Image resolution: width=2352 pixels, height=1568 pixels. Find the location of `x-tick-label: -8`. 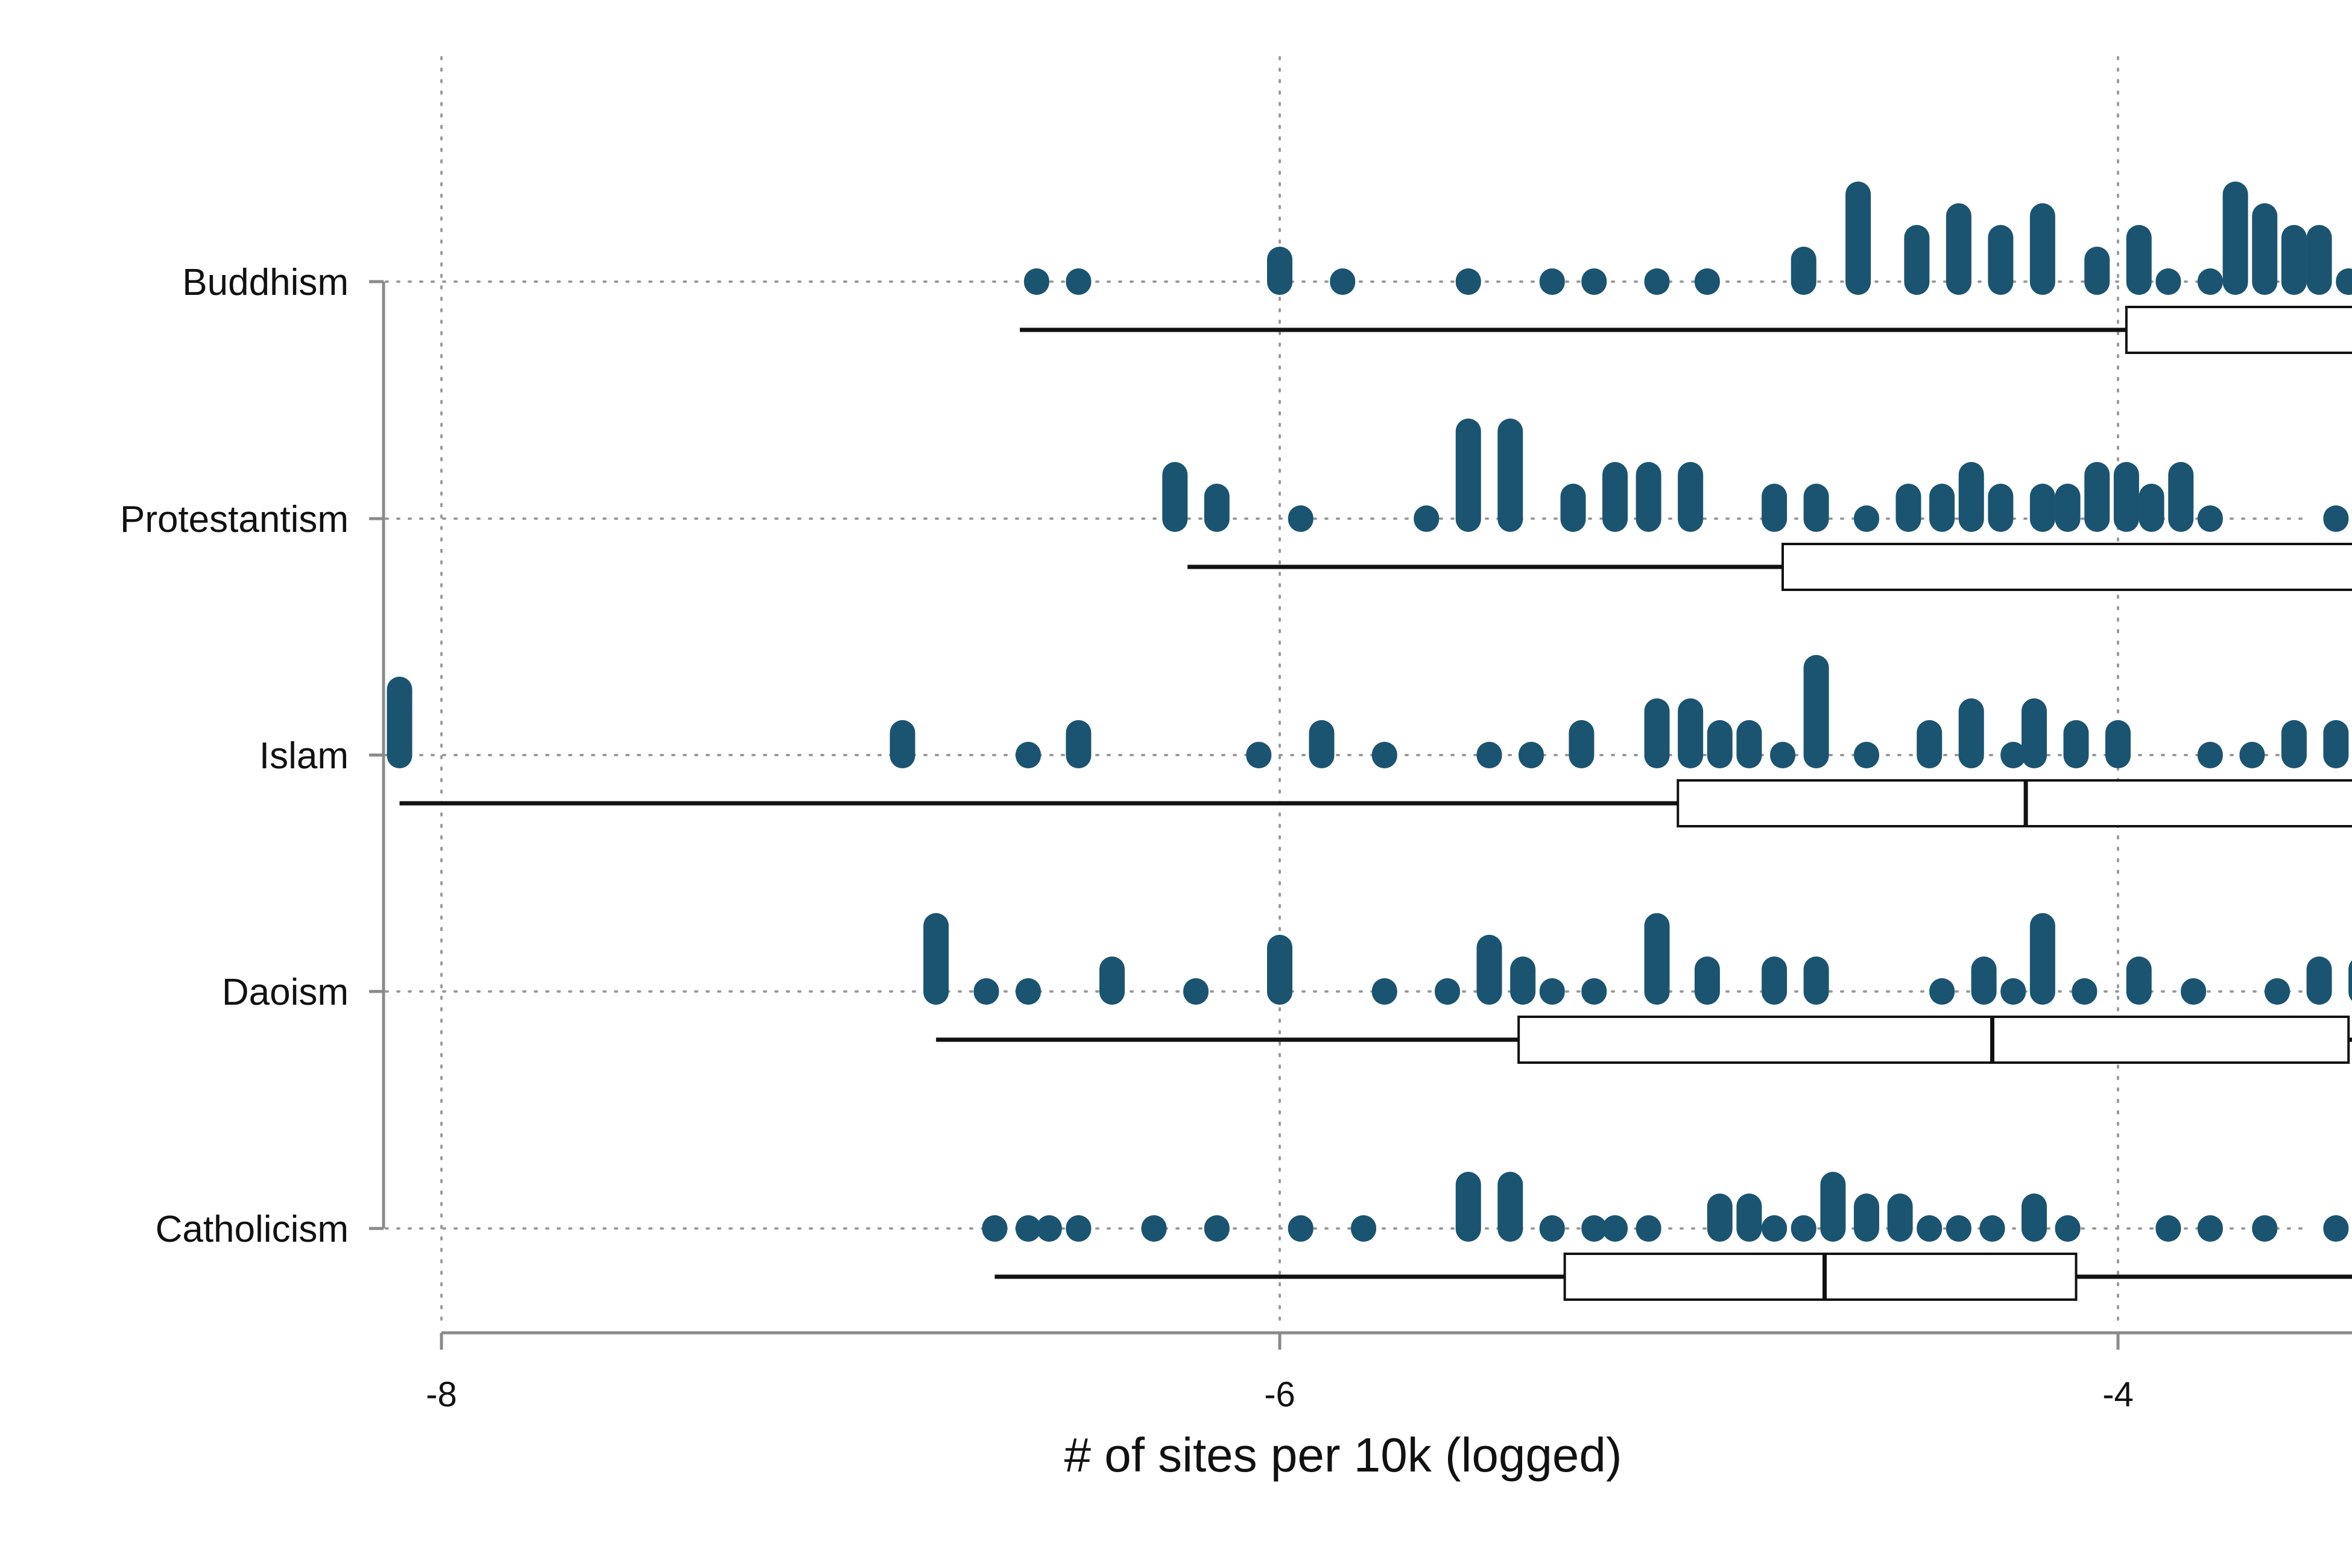

x-tick-label: -8 is located at coordinates (441, 1394).